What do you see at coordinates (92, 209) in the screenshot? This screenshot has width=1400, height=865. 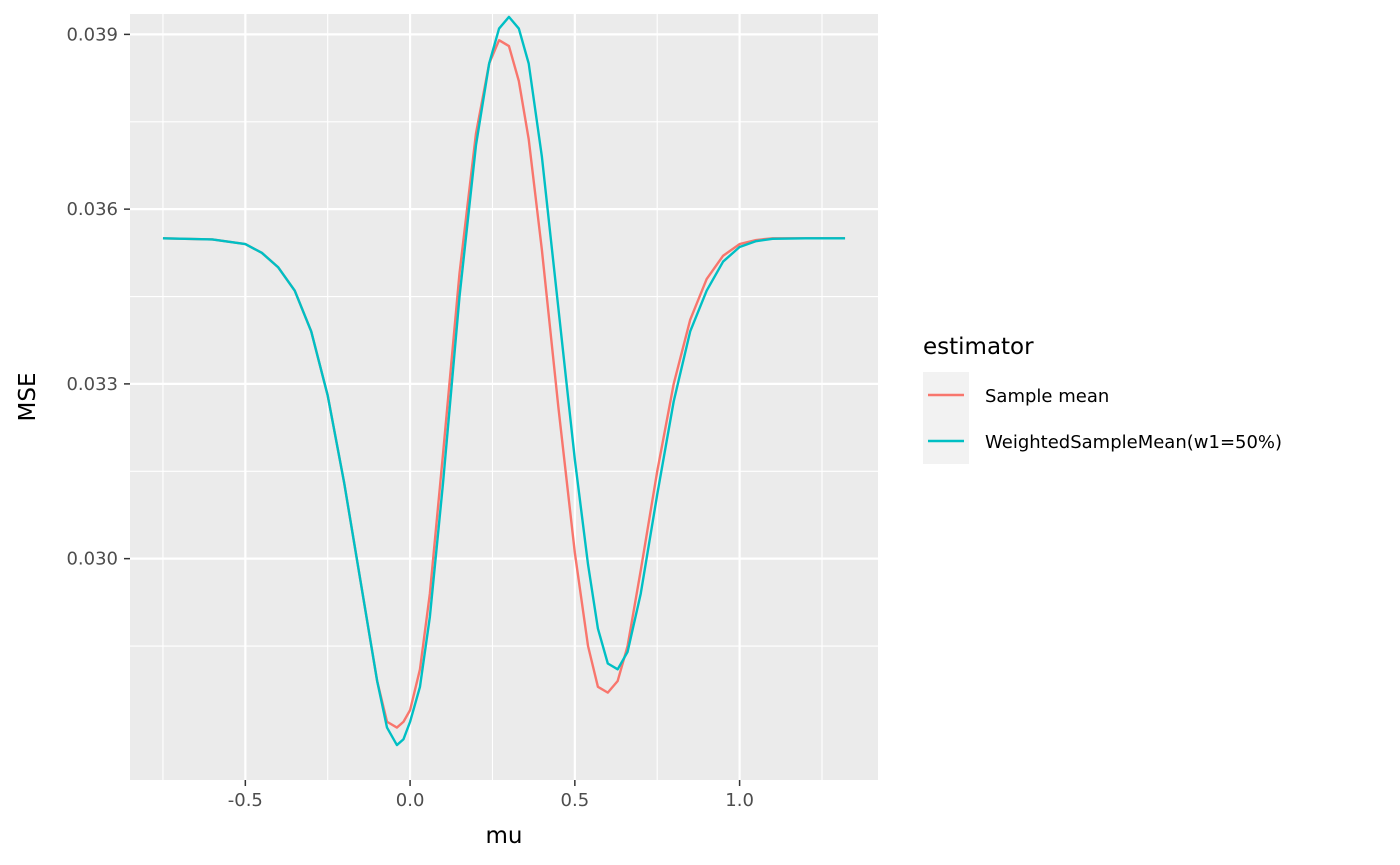 I see `y-tick-label: 0.036` at bounding box center [92, 209].